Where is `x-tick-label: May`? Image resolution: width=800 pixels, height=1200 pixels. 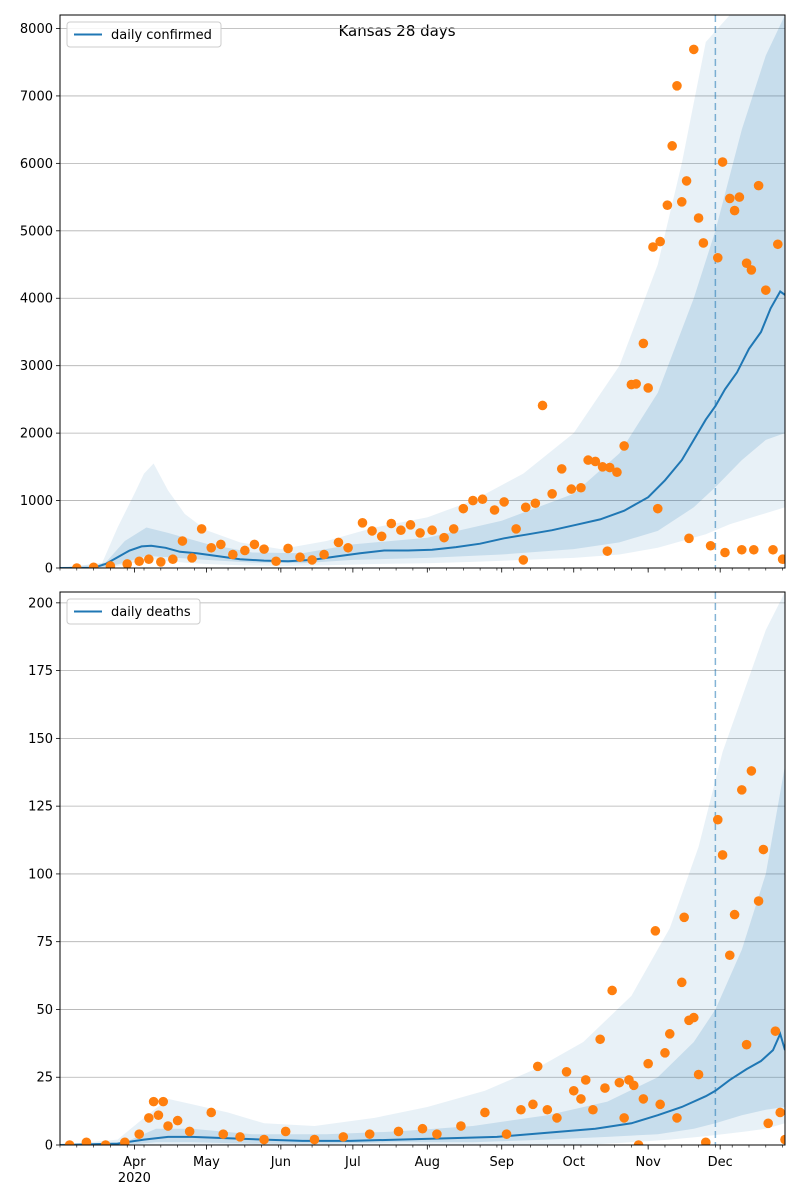 x-tick-label: May is located at coordinates (206, 1162).